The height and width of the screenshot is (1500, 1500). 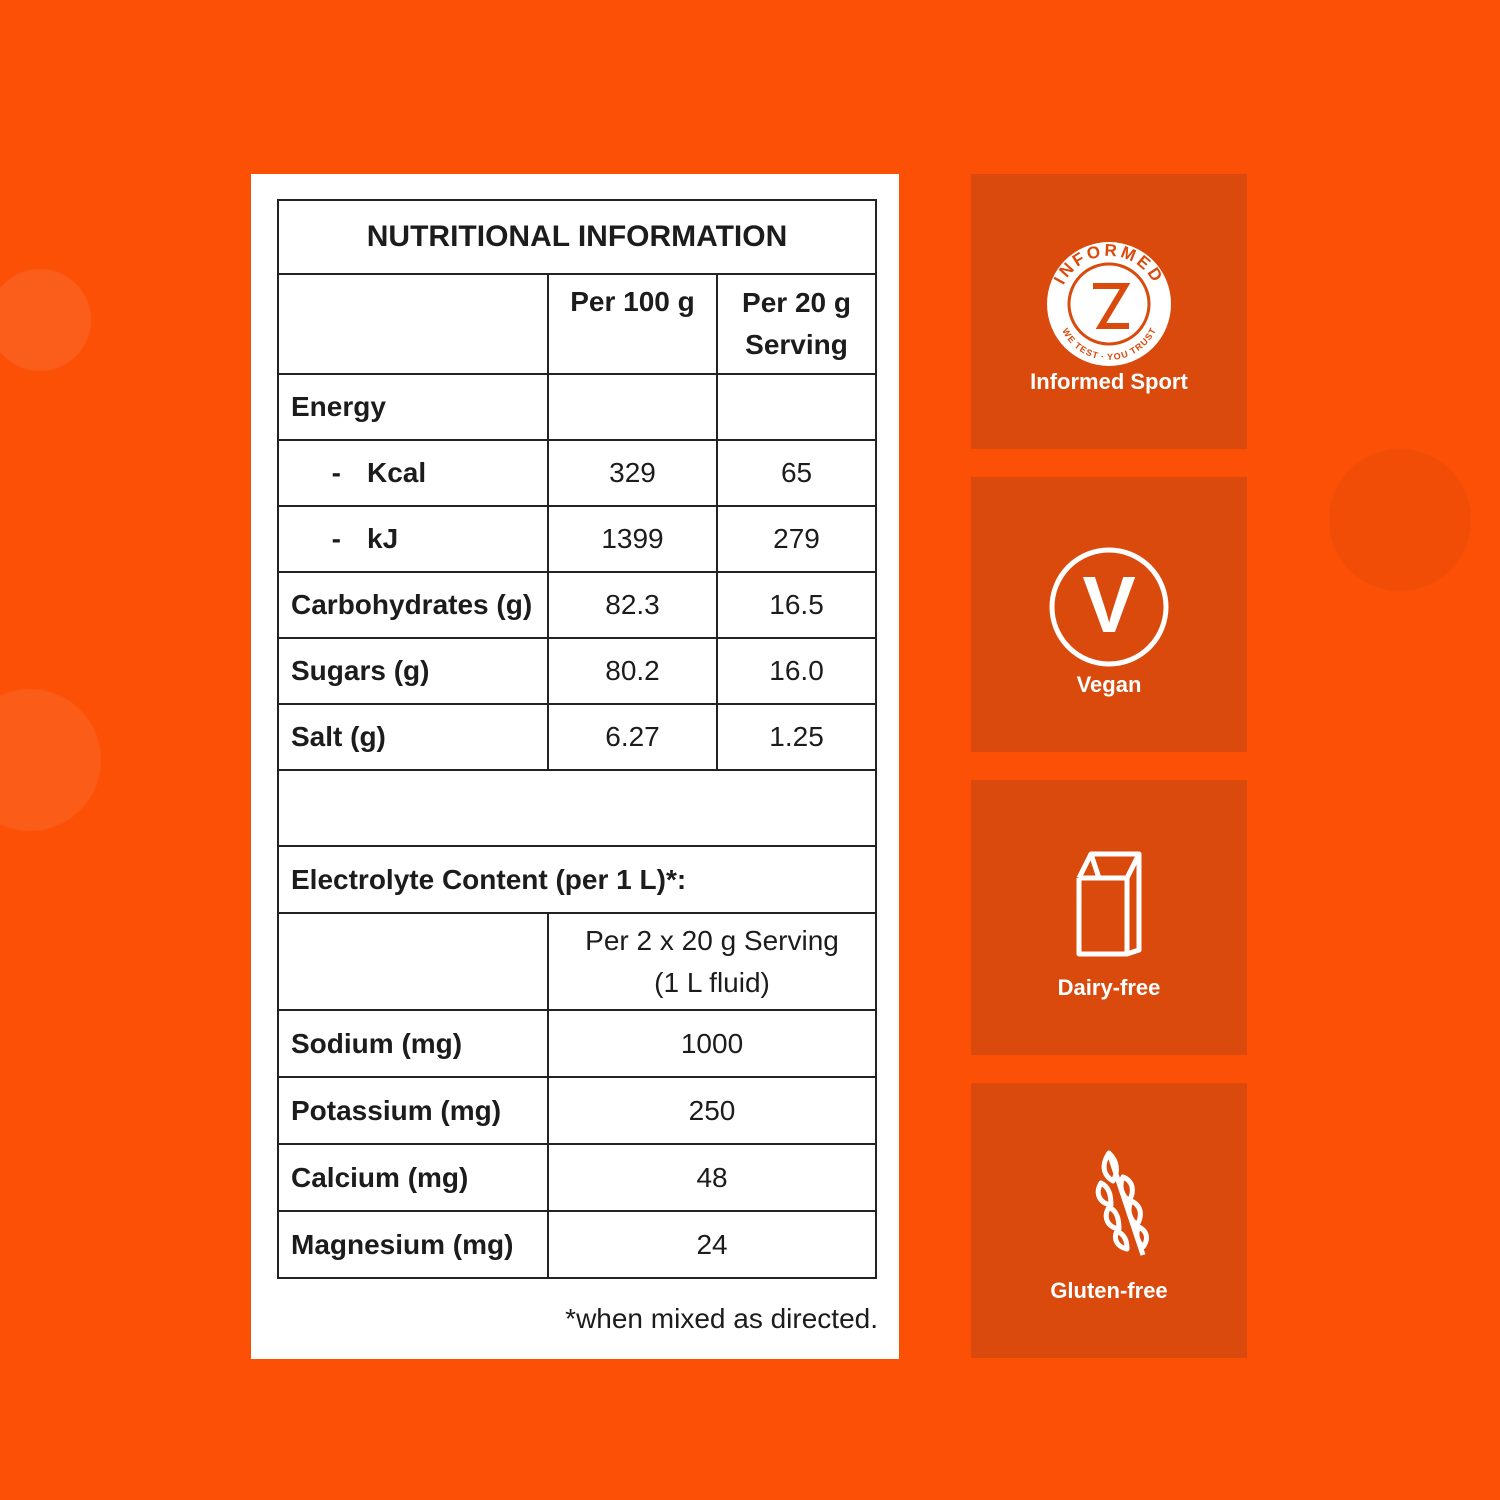 What do you see at coordinates (632, 671) in the screenshot?
I see `value-cell: 80.2` at bounding box center [632, 671].